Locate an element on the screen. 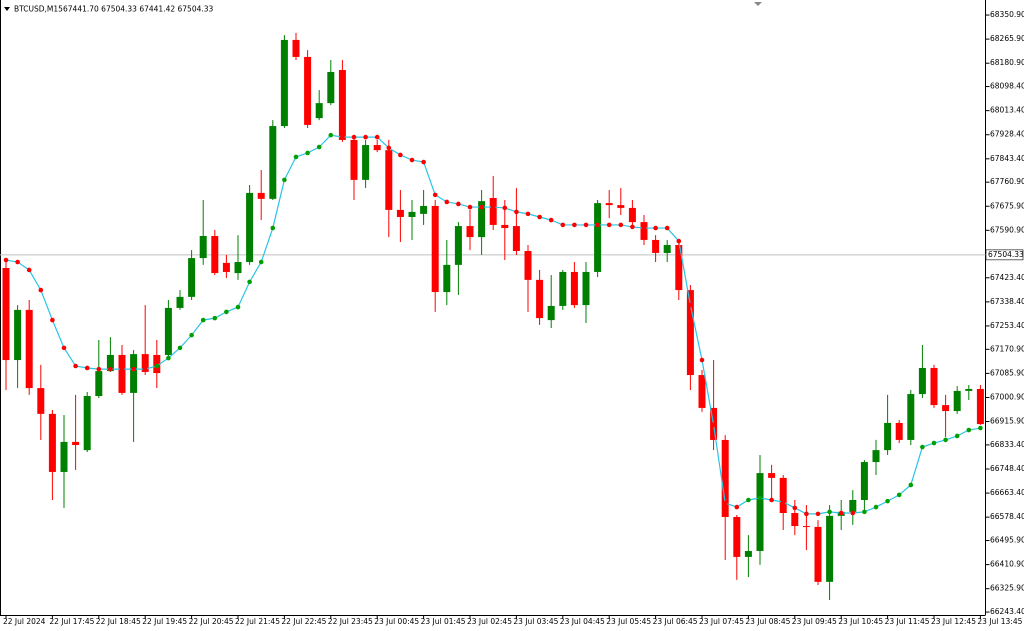 Image resolution: width=1024 pixels, height=631 pixels. y-tick-label: 66833.40 is located at coordinates (1007, 444).